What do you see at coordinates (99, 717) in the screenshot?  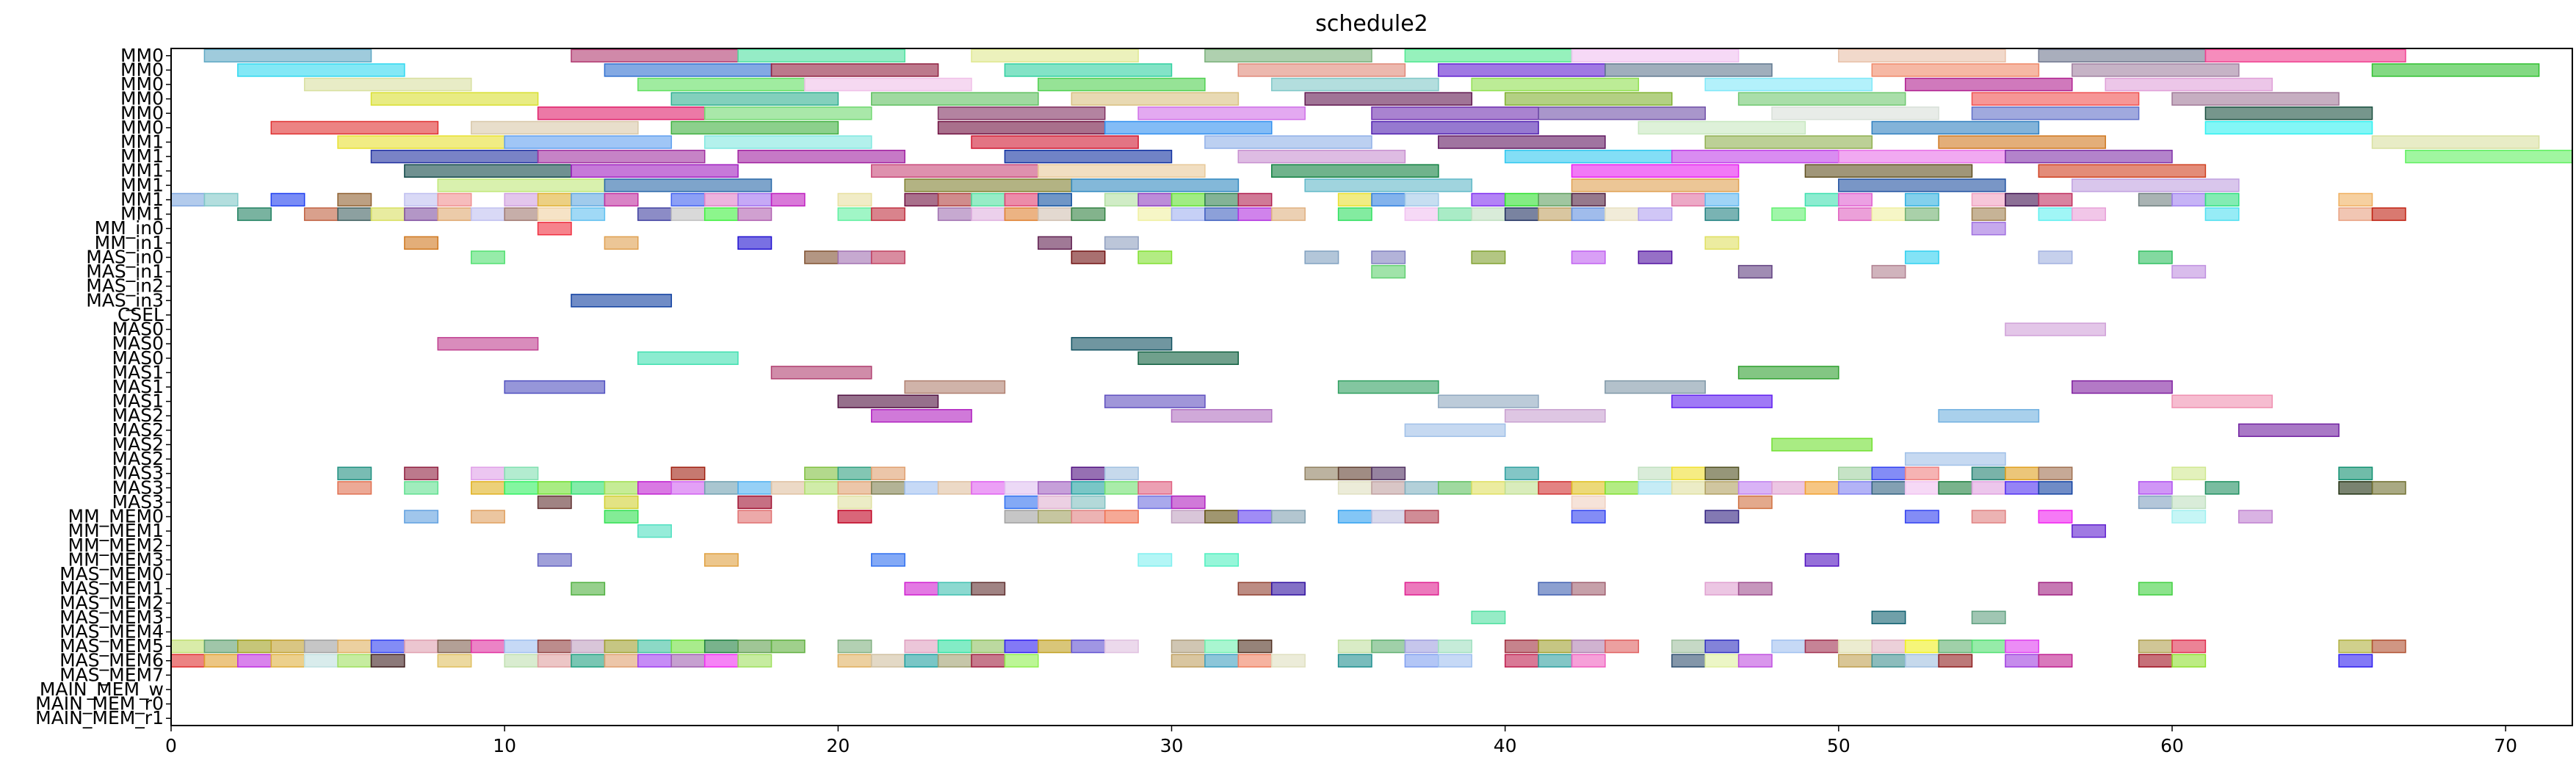 I see `y-tick-label: MAIN_MEM_r1` at bounding box center [99, 717].